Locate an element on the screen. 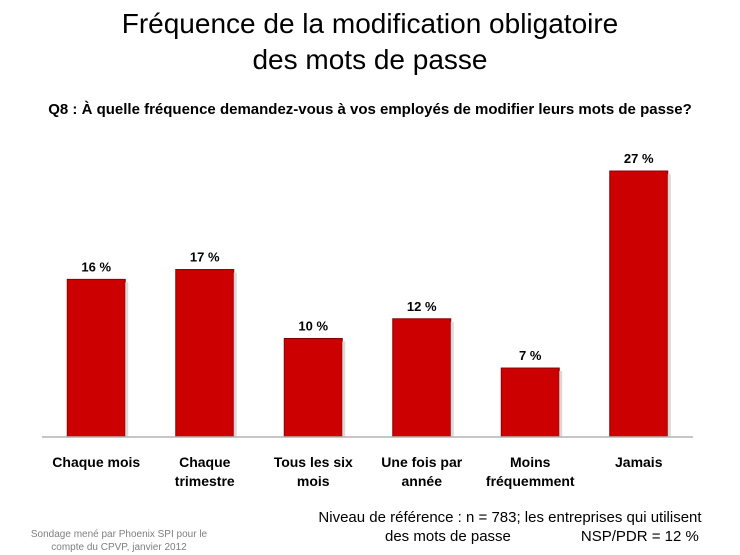 The height and width of the screenshot is (555, 740). base-line-2: des mots de passe is located at coordinates (448, 536).